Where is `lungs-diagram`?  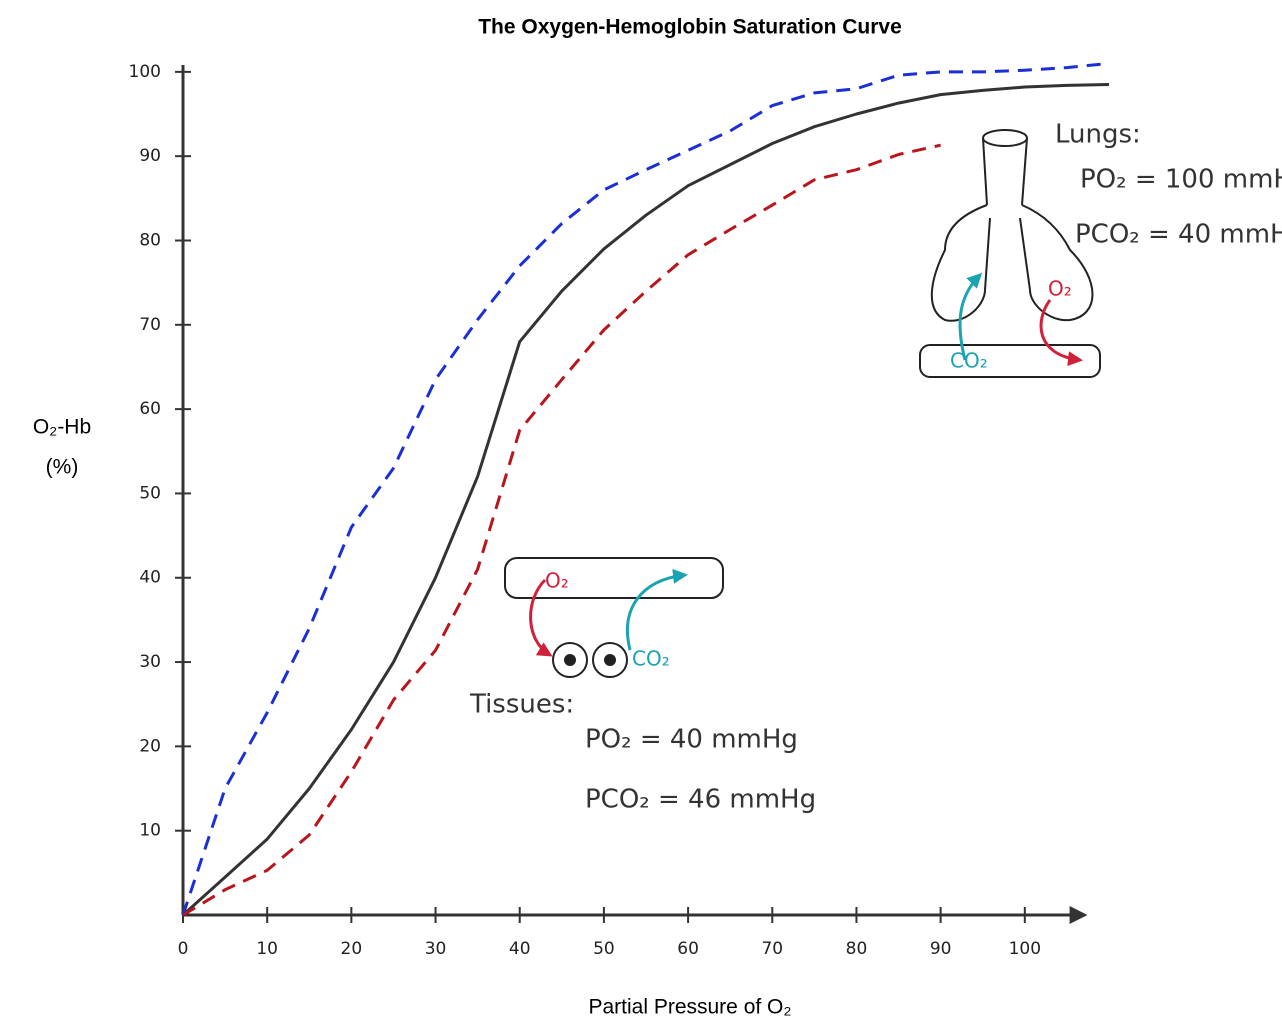 lungs-diagram is located at coordinates (1010, 253).